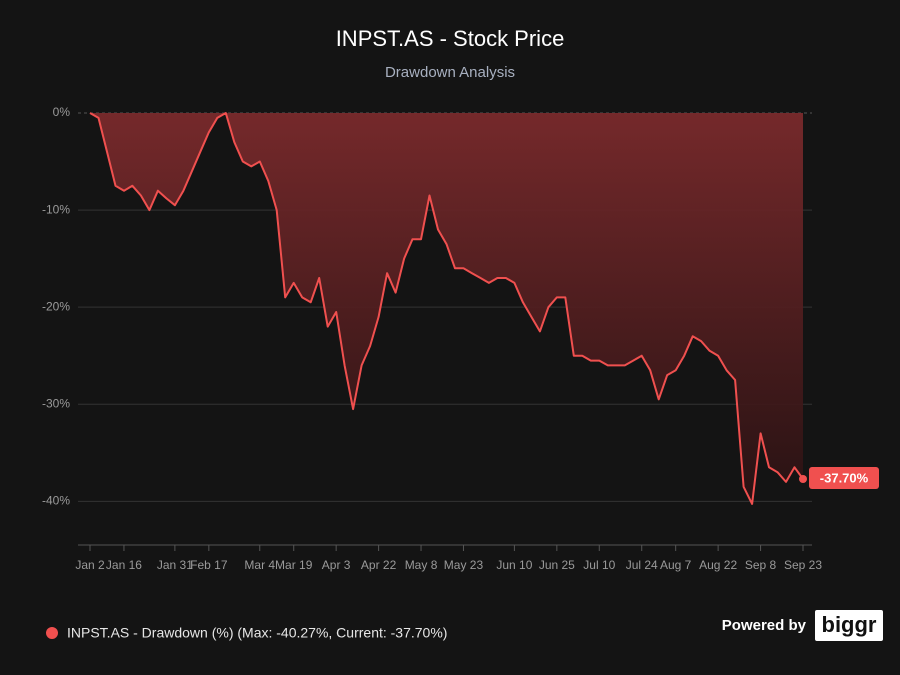  What do you see at coordinates (62, 112) in the screenshot?
I see `y-tick-label: 0%` at bounding box center [62, 112].